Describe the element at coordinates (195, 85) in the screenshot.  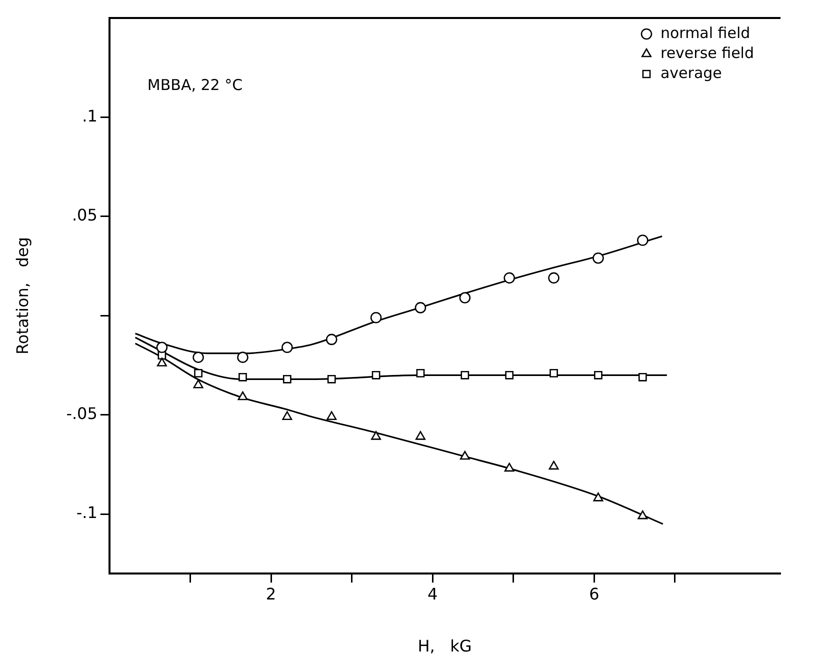
I see `annotation: MBBA, 22 °C` at that location.